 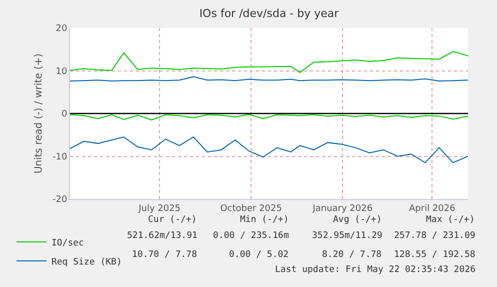 What do you see at coordinates (67, 243) in the screenshot?
I see `legend-label: IO/sec` at bounding box center [67, 243].